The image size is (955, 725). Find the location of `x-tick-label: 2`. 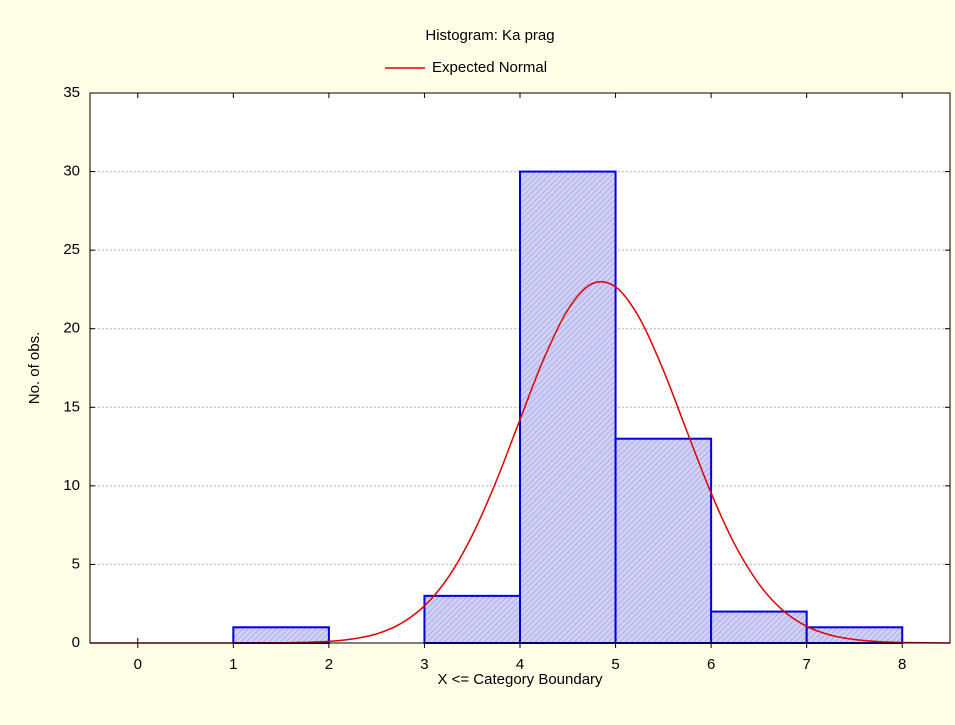

x-tick-label: 2 is located at coordinates (329, 664).